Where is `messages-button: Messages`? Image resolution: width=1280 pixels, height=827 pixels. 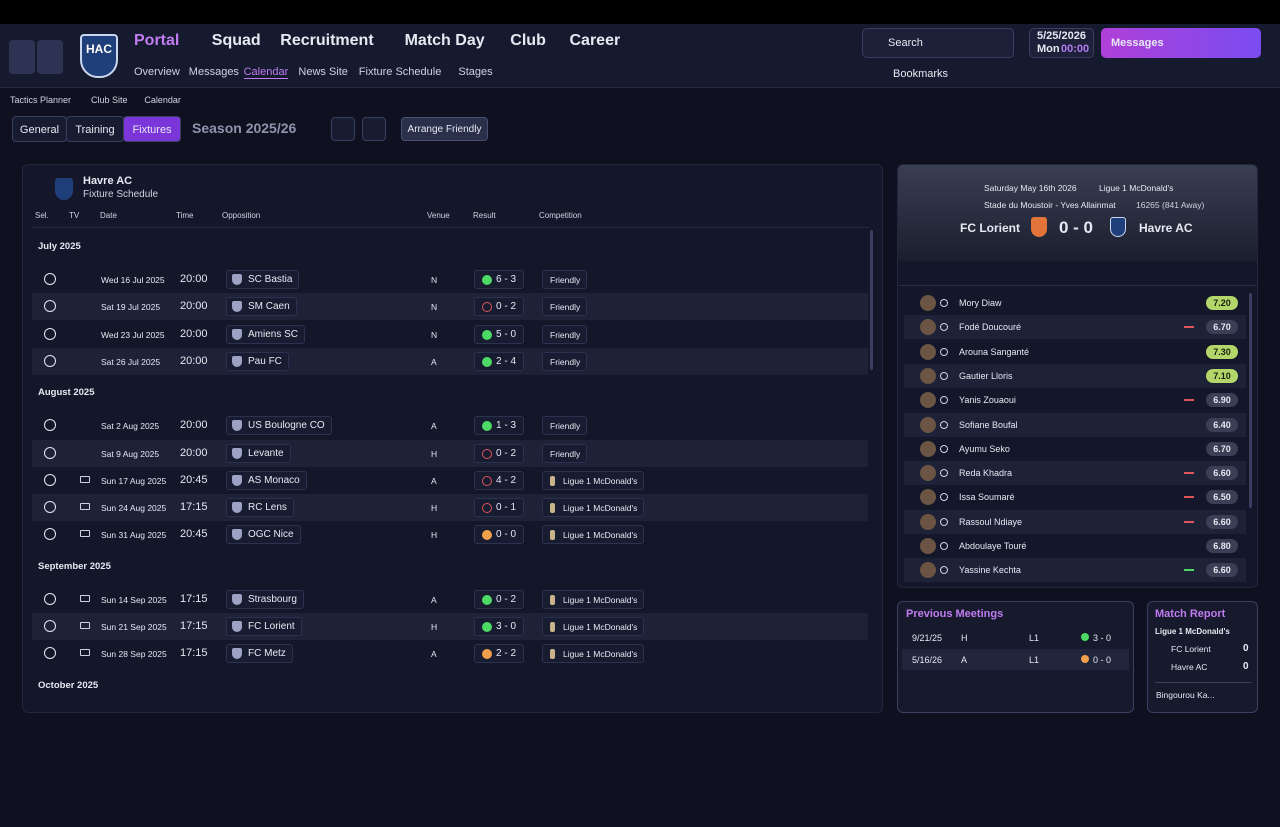 messages-button: Messages is located at coordinates (1181, 43).